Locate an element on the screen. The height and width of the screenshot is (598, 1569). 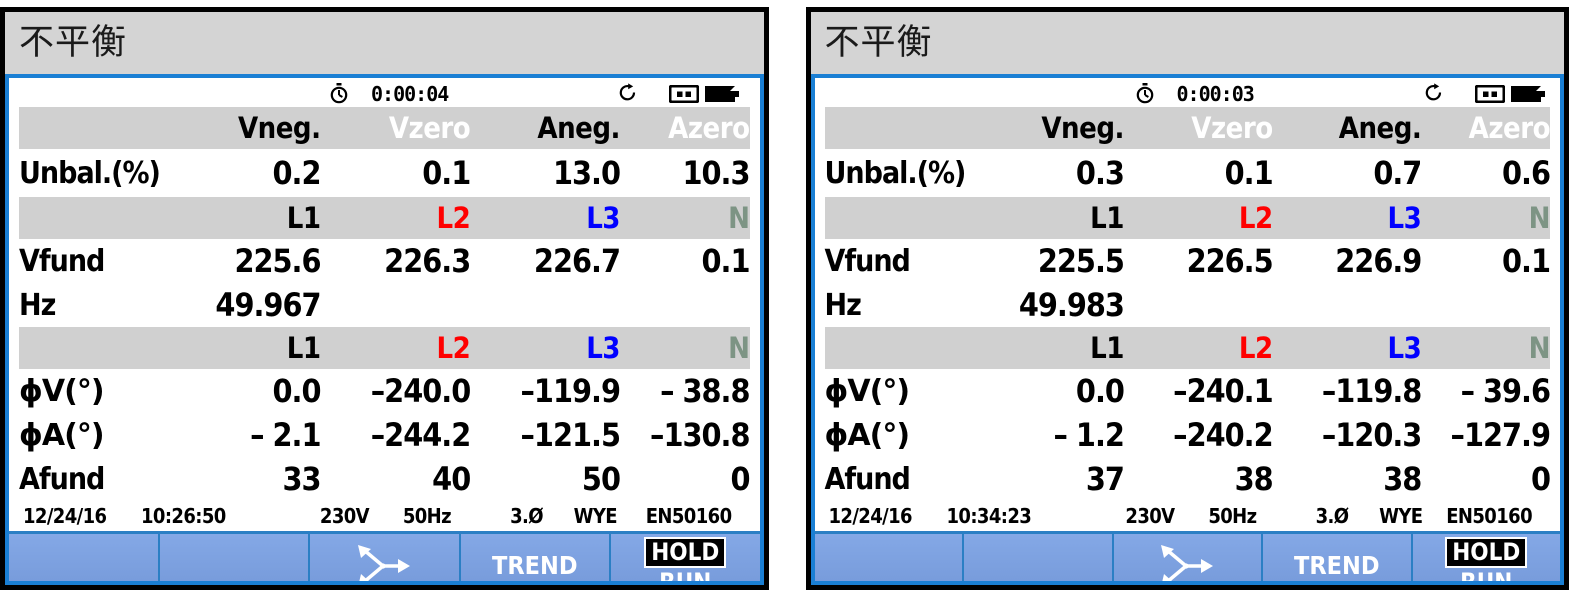
hz-l1-value: 49.967 is located at coordinates (268, 305).